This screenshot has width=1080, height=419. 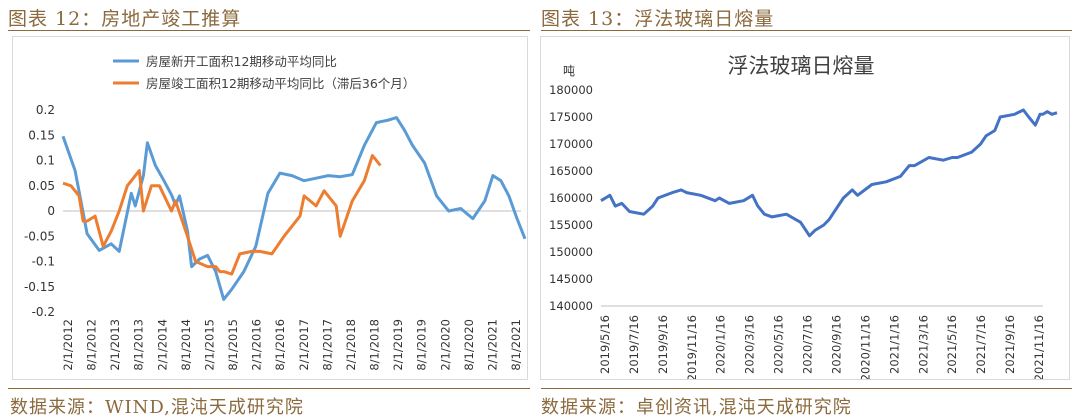 I want to click on figure-13-title-rule, so click(x=806, y=30).